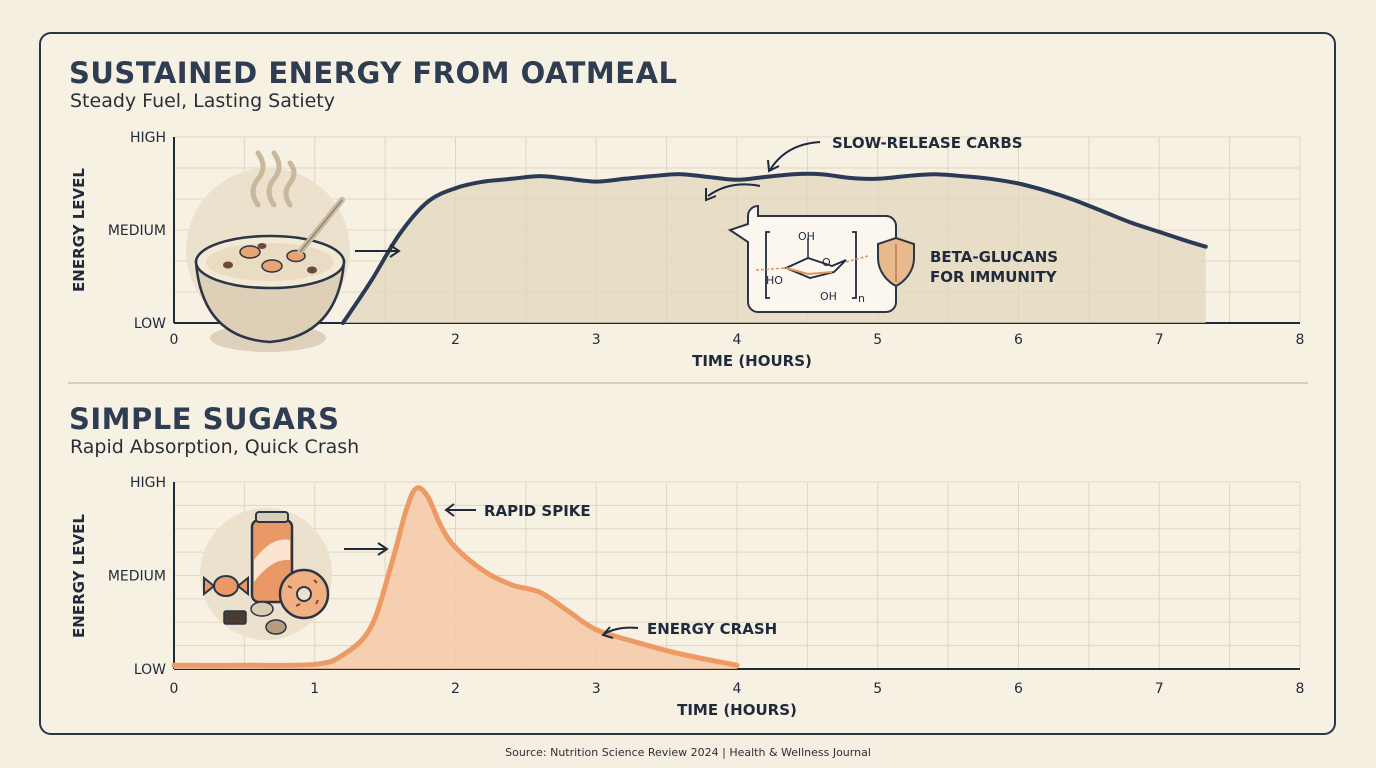 This screenshot has width=1376, height=768. I want to click on oatmeal-energy-line, so click(774, 248).